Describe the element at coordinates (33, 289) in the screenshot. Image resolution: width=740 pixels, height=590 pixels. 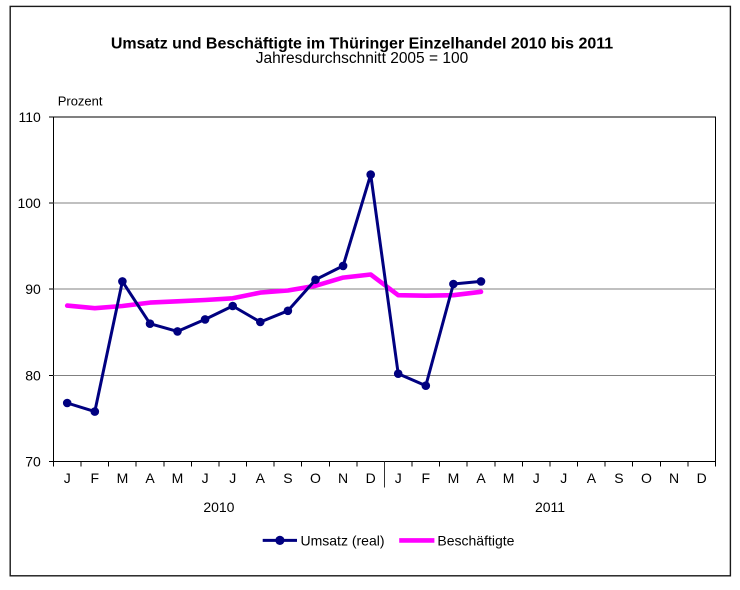
I see `svg-text: 90` at that location.